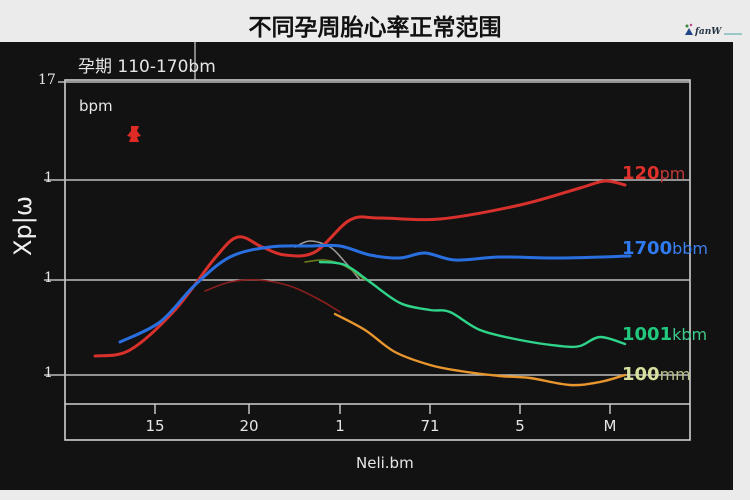 The image size is (750, 500). What do you see at coordinates (96, 106) in the screenshot?
I see `unit-label: bpm` at bounding box center [96, 106].